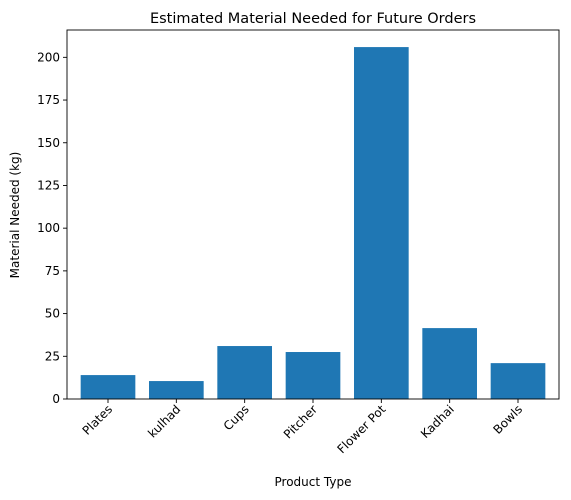  What do you see at coordinates (449, 363) in the screenshot?
I see `bar-kadhai` at bounding box center [449, 363].